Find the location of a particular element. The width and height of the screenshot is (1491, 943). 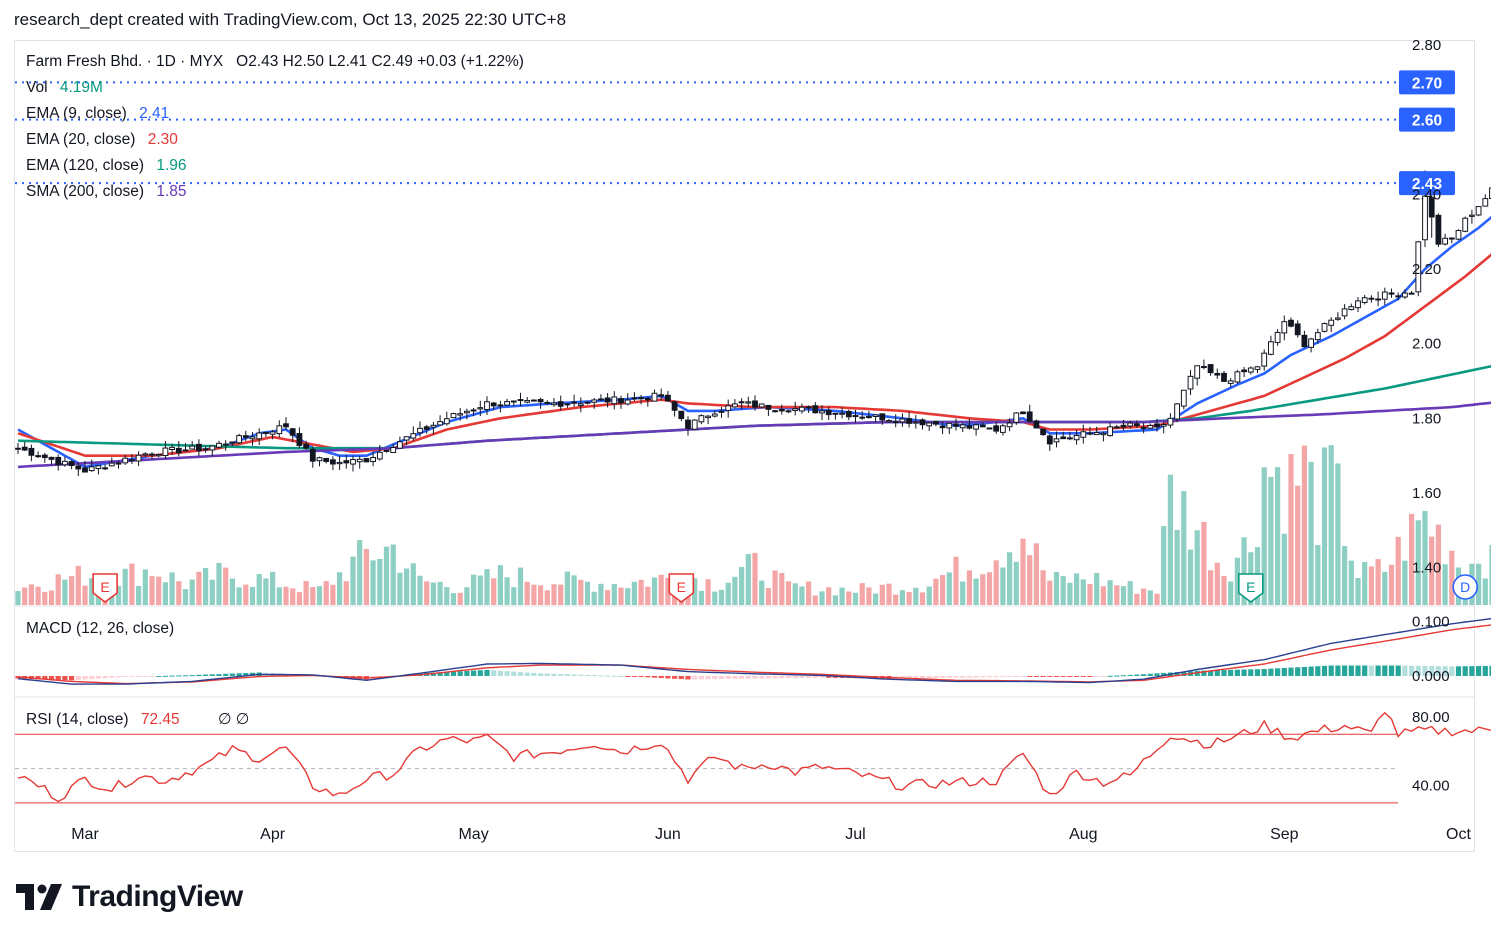

legend-rsi: RSI (14, close) 72.45 ∅ ∅ is located at coordinates (137, 719).